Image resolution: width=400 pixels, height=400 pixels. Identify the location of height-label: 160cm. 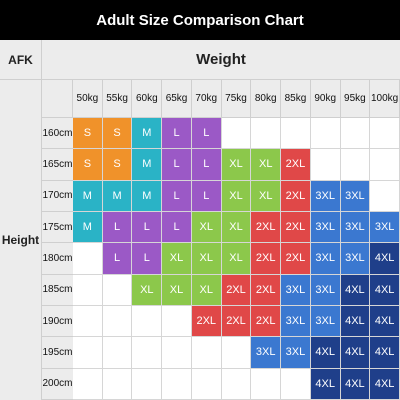
(57, 134).